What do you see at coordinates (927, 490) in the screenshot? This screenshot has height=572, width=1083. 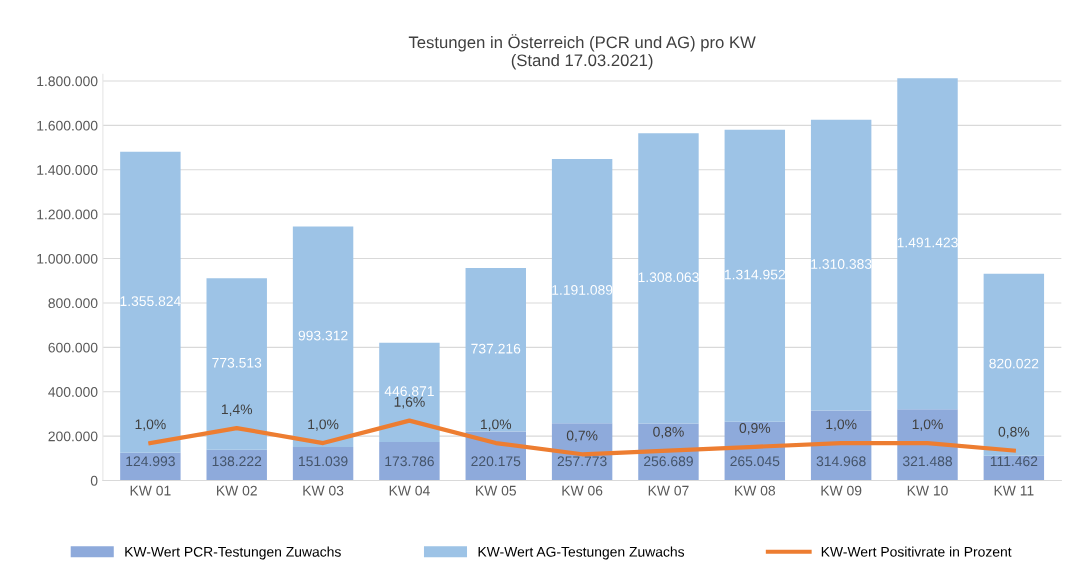 I see `x-tick-label: KW 10` at bounding box center [927, 490].